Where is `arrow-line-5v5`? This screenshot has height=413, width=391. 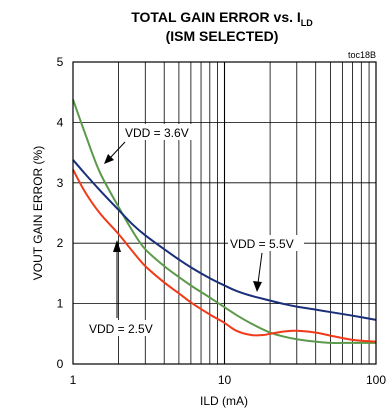 arrow-line-5v5 is located at coordinates (260, 268).